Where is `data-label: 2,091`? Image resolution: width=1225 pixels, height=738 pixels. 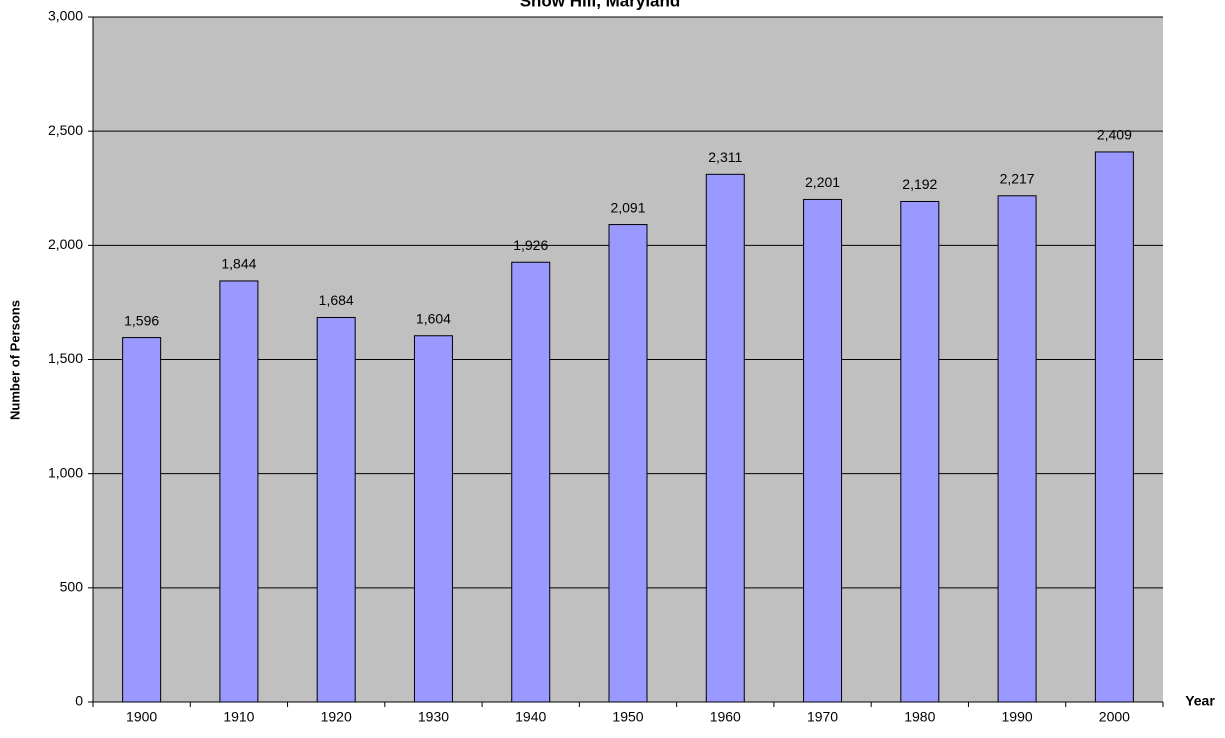 data-label: 2,091 is located at coordinates (627, 207).